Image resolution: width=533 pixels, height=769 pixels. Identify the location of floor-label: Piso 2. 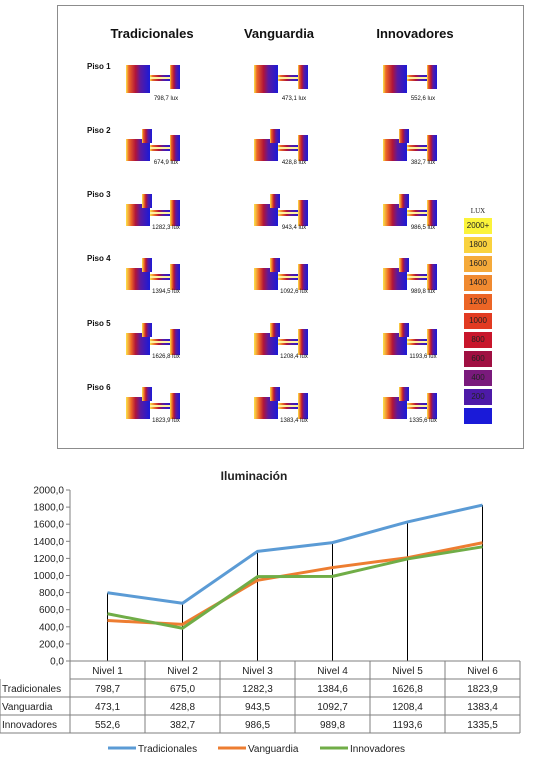
(99, 130).